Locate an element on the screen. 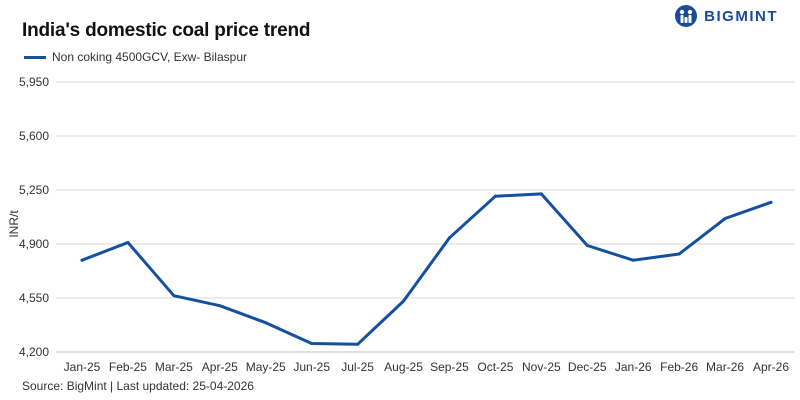 The height and width of the screenshot is (400, 800). x-tick-label: Jan-25 is located at coordinates (82, 367).